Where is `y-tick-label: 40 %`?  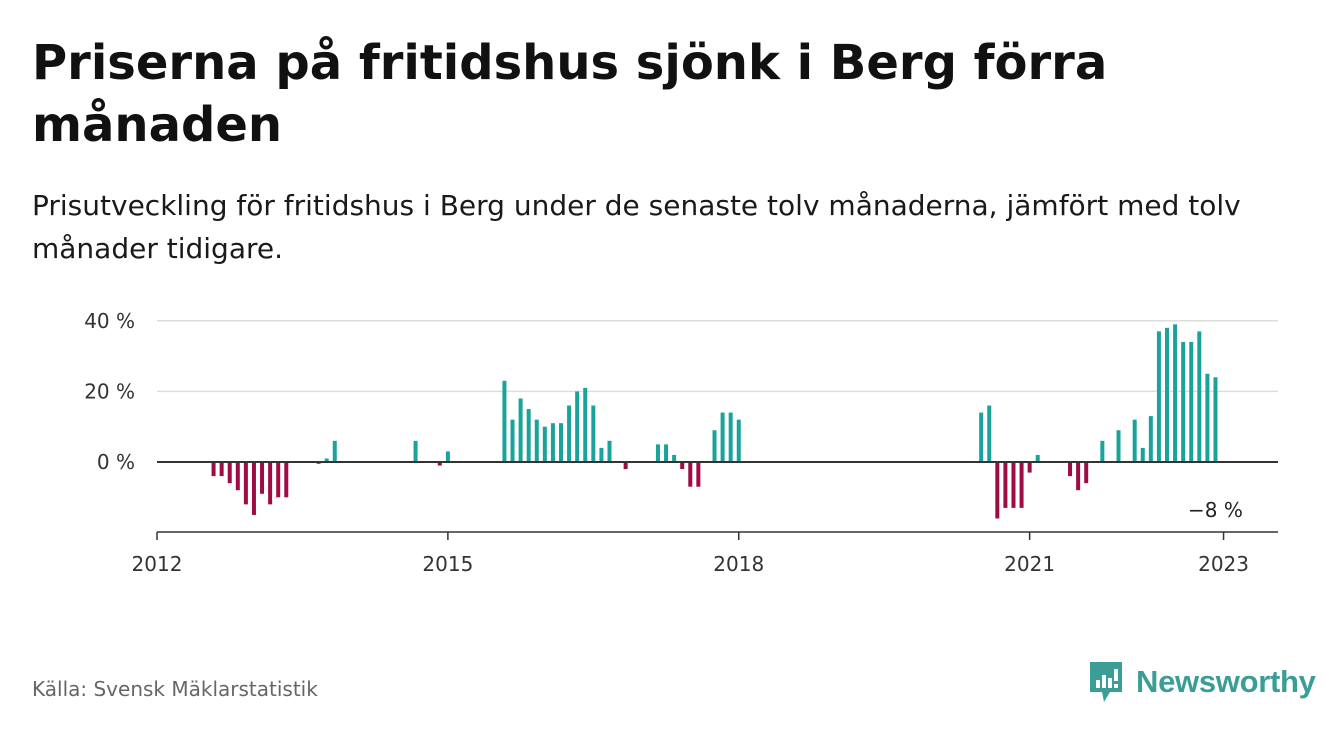
y-tick-label: 40 % is located at coordinates (109, 321).